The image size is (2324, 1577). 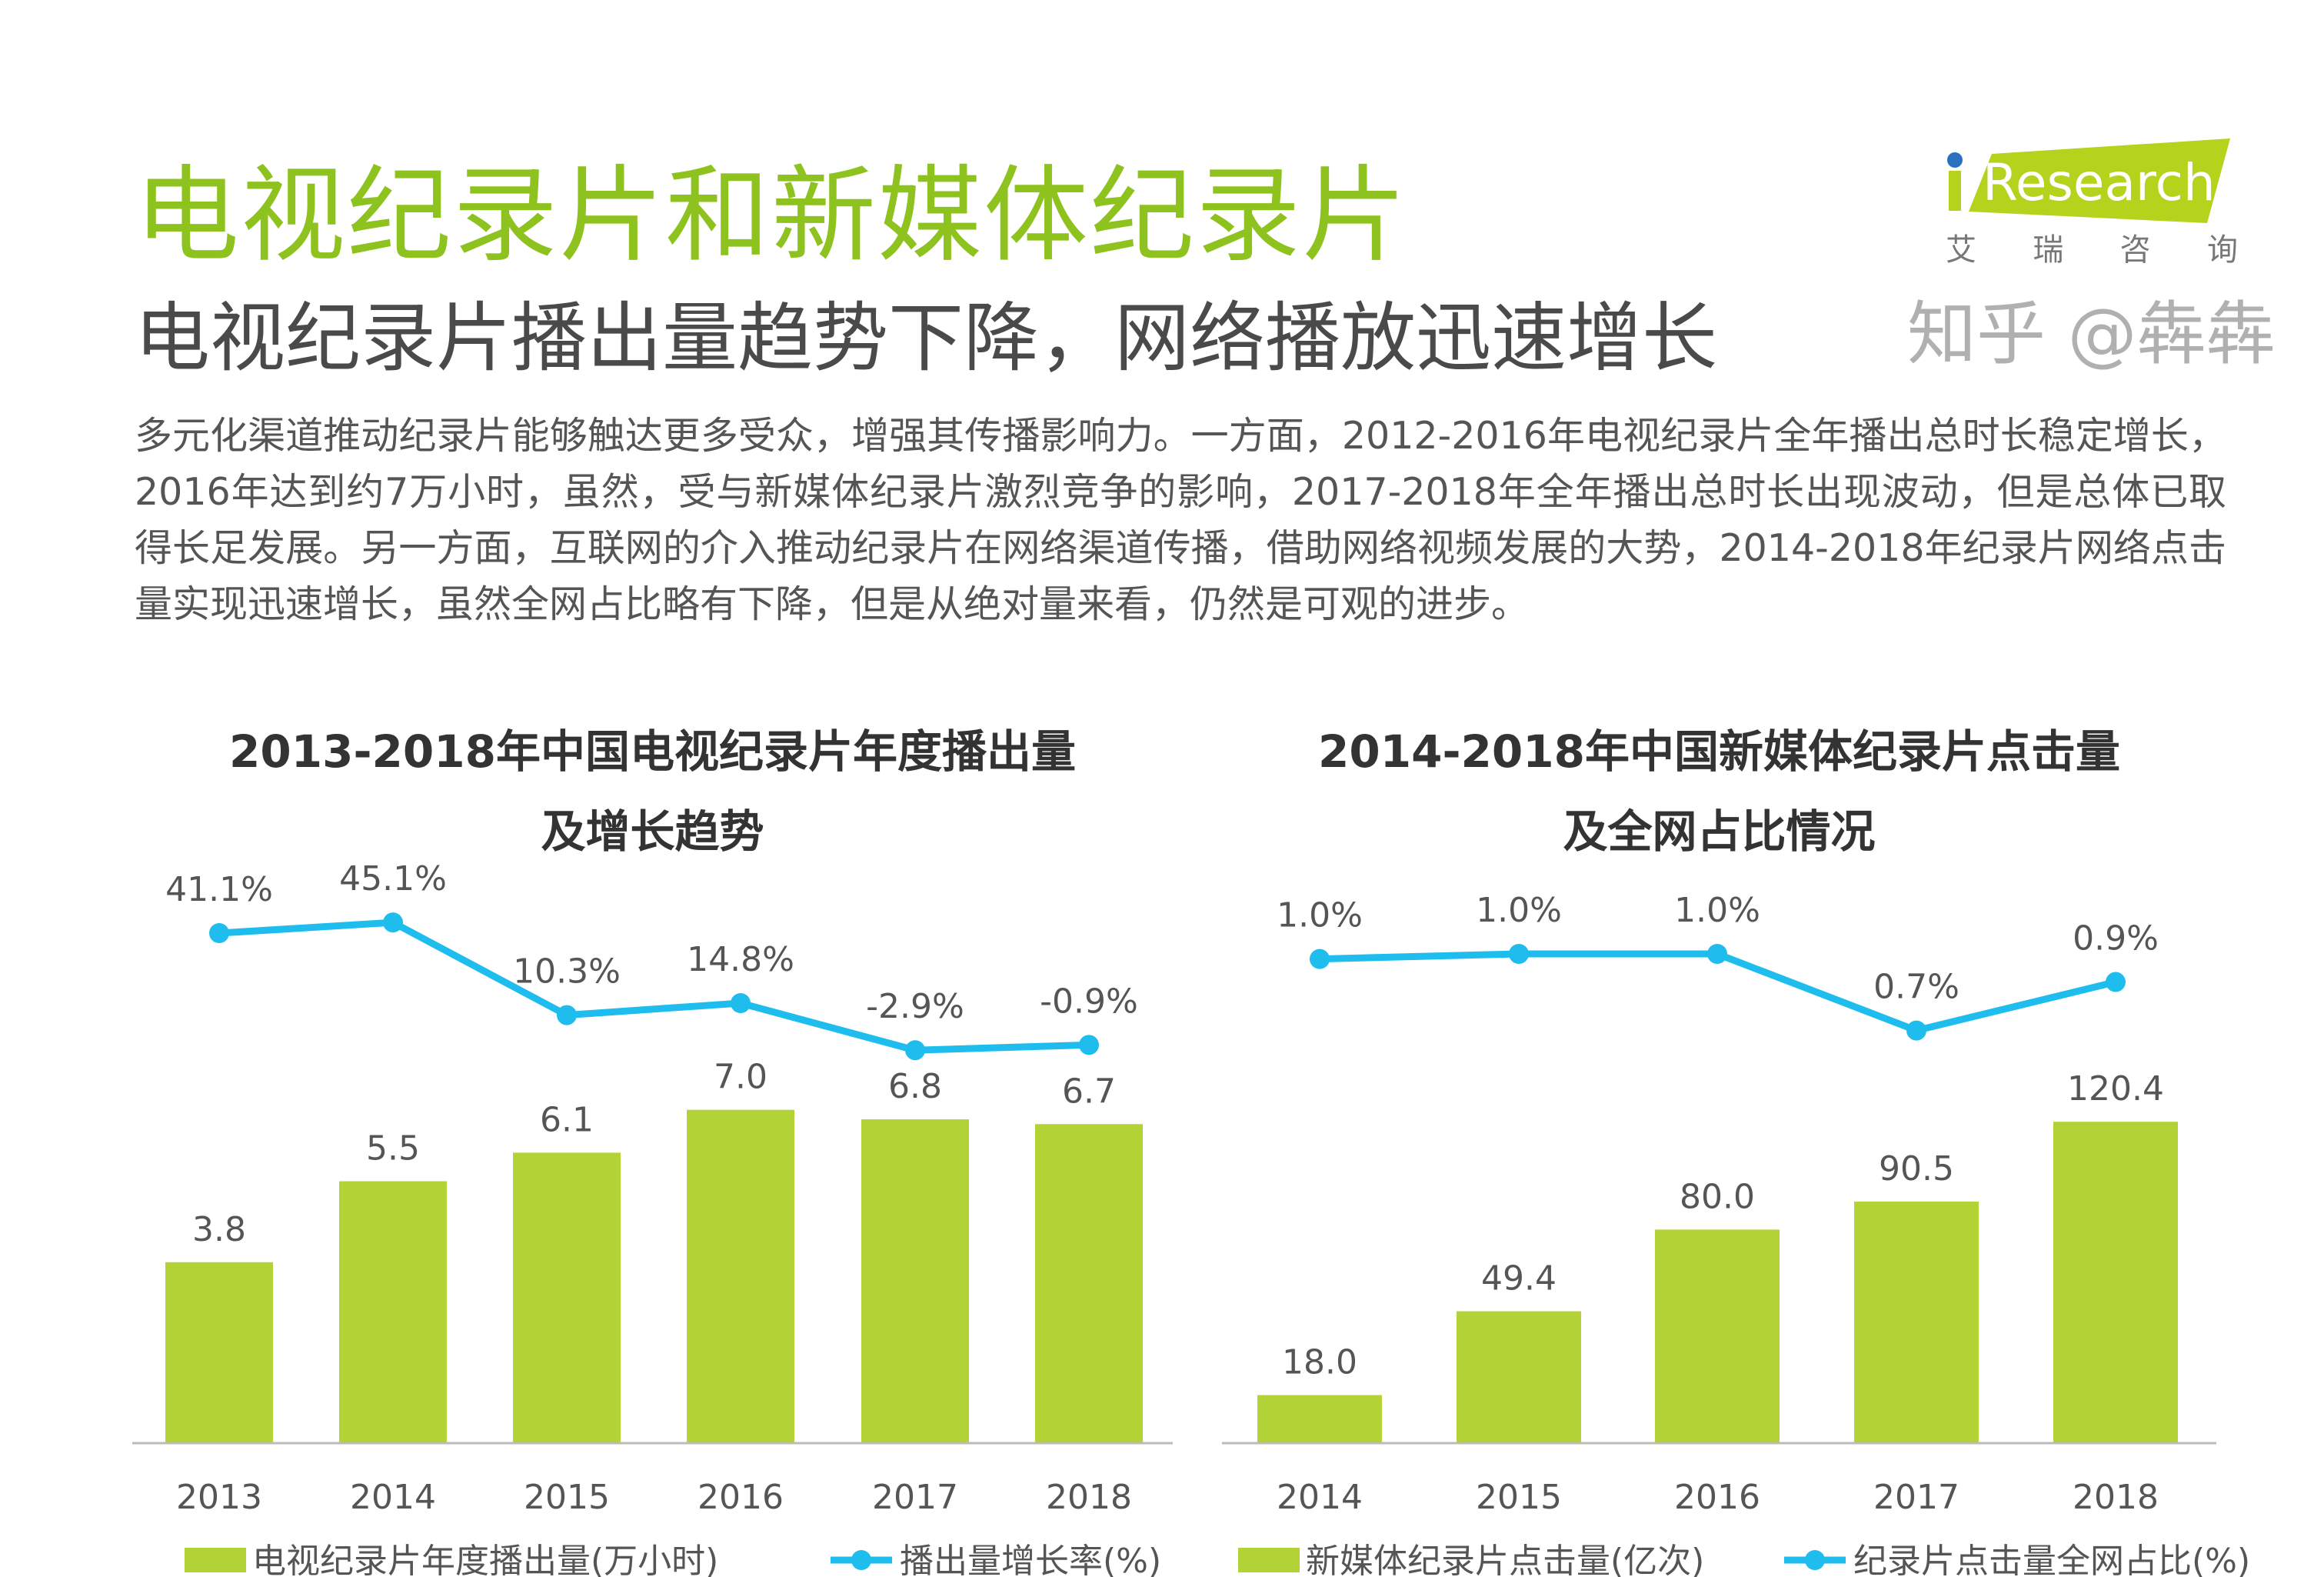 What do you see at coordinates (567, 1498) in the screenshot?
I see `chart1-x-tick-label: 2015` at bounding box center [567, 1498].